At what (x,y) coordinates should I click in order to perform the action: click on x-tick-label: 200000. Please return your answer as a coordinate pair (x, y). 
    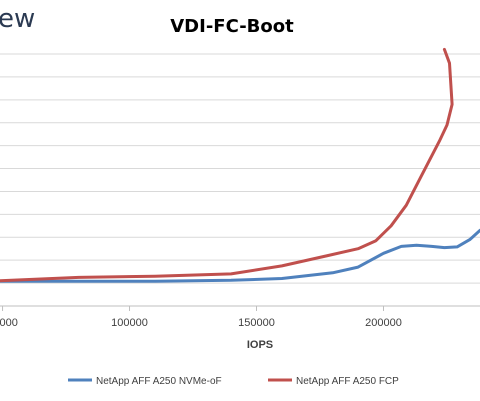
    Looking at the image, I should click on (383, 323).